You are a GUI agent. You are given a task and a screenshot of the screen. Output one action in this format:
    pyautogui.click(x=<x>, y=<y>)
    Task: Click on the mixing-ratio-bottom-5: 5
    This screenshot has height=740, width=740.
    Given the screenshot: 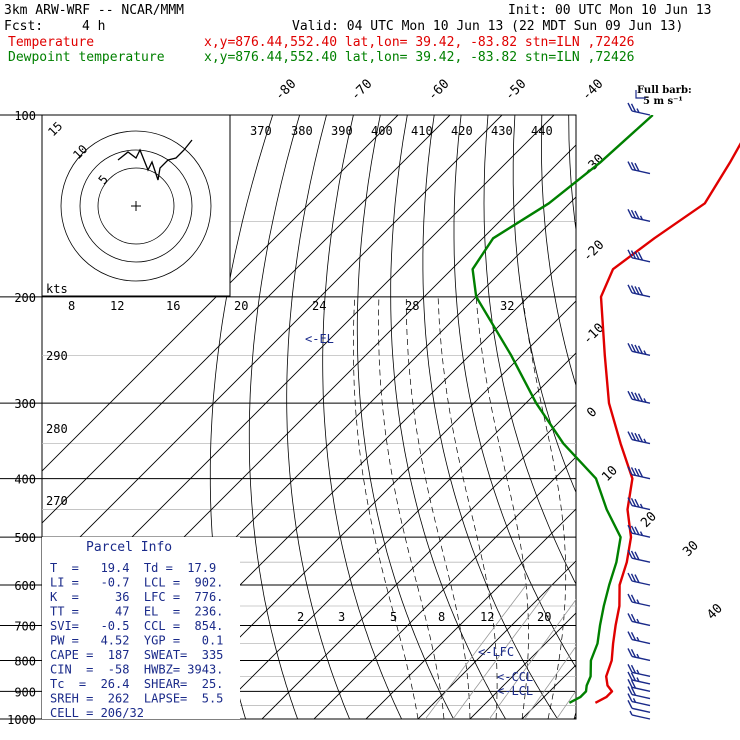 What is the action you would take?
    pyautogui.click(x=393, y=617)
    